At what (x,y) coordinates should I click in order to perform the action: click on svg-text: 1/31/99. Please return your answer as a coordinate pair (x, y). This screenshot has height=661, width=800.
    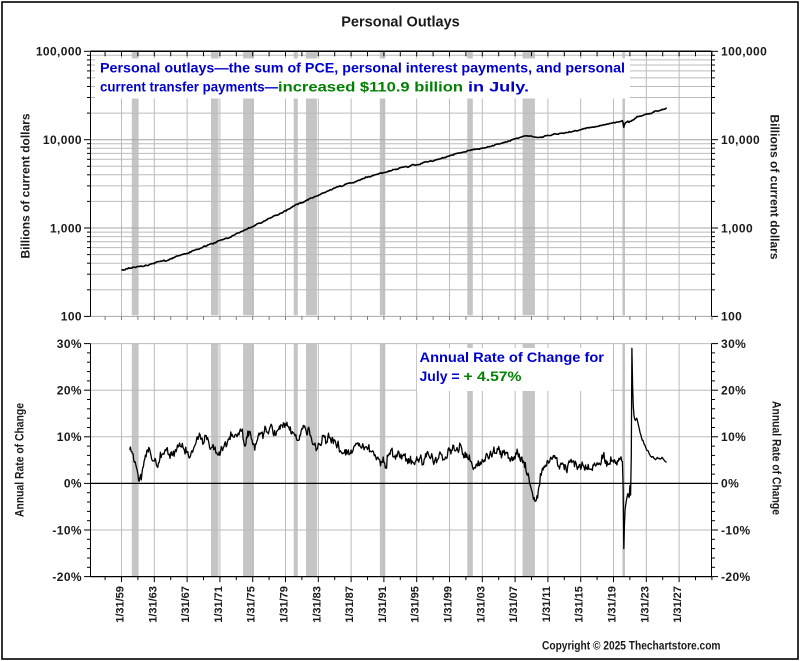
    Looking at the image, I should click on (449, 604).